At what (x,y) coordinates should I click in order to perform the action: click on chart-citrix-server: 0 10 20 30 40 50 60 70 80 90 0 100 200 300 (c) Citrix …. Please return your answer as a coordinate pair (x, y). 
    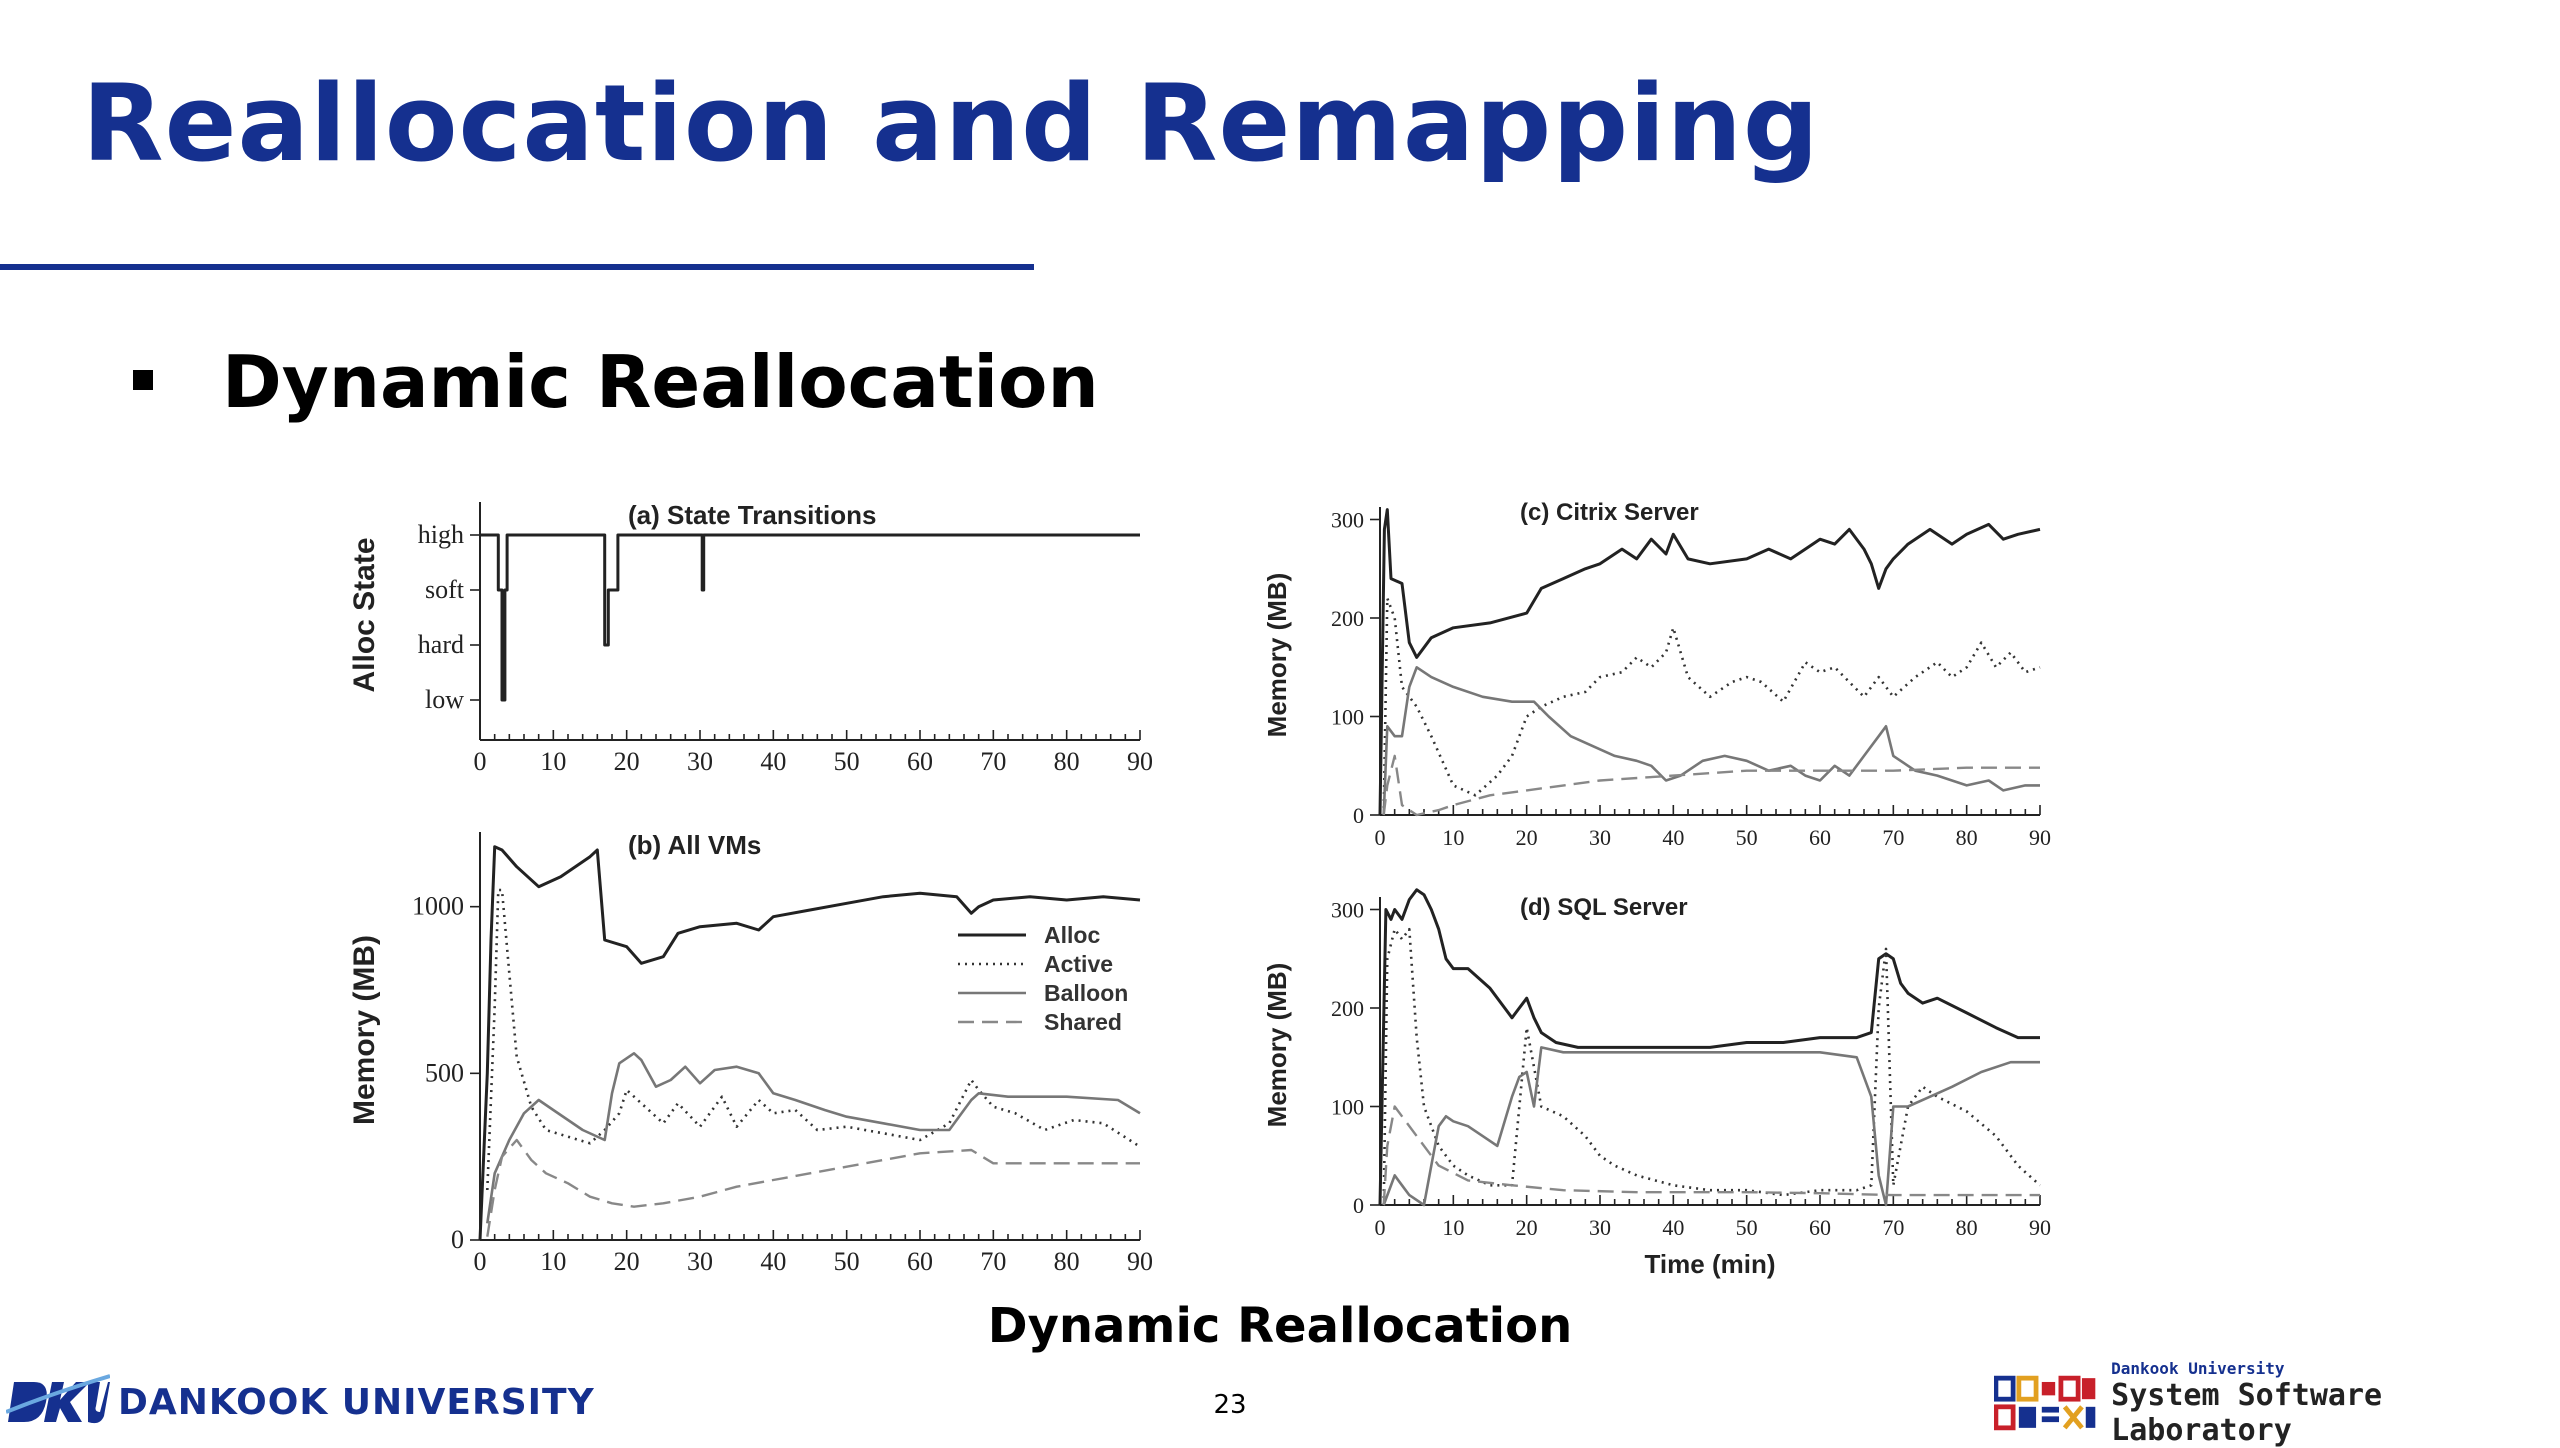
    Looking at the image, I should click on (1656, 674).